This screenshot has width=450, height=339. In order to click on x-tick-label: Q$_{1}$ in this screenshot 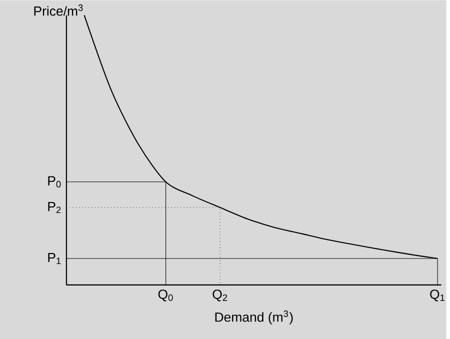, I will do `click(437, 295)`.